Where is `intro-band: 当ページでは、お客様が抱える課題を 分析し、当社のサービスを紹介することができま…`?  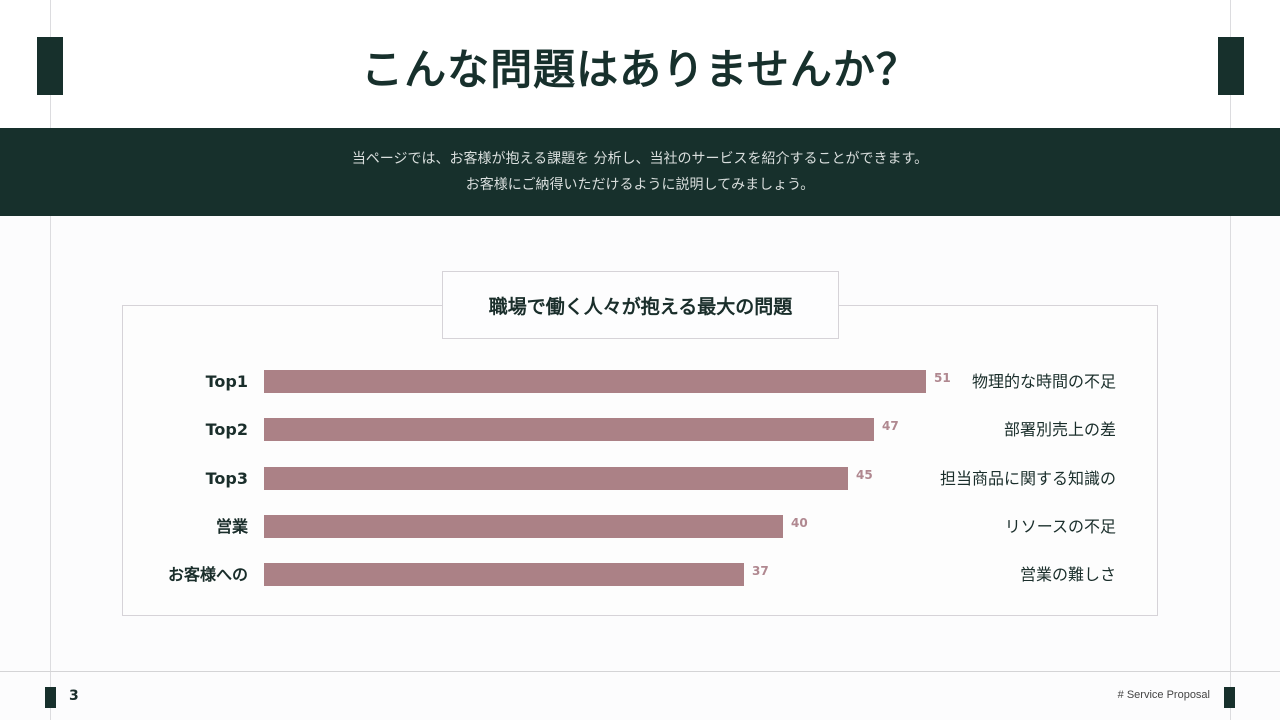
intro-band: 当ページでは、お客様が抱える課題を 分析し、当社のサービスを紹介することができま… is located at coordinates (640, 172).